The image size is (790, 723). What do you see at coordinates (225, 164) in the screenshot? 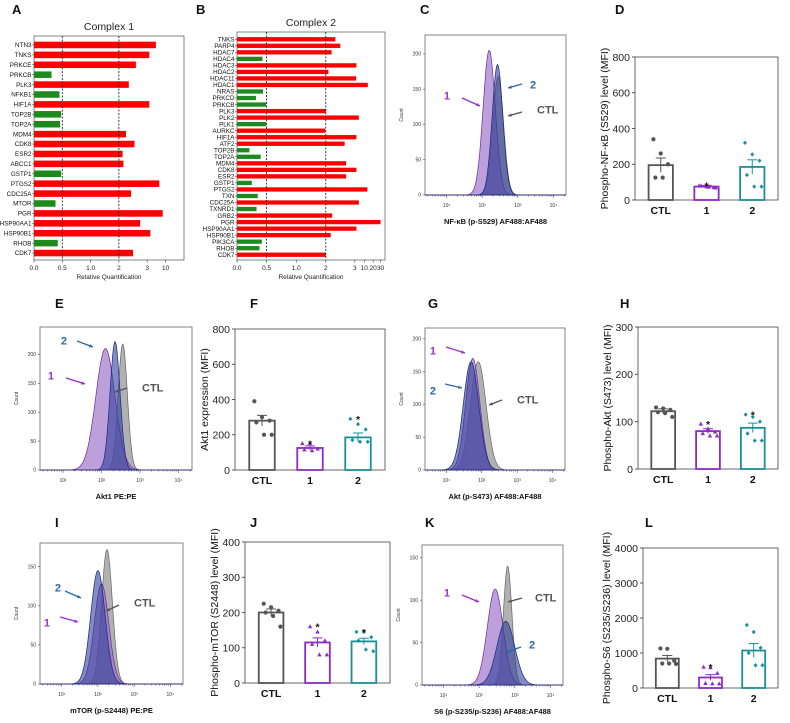
I see `gene-label: MDM4` at bounding box center [225, 164].